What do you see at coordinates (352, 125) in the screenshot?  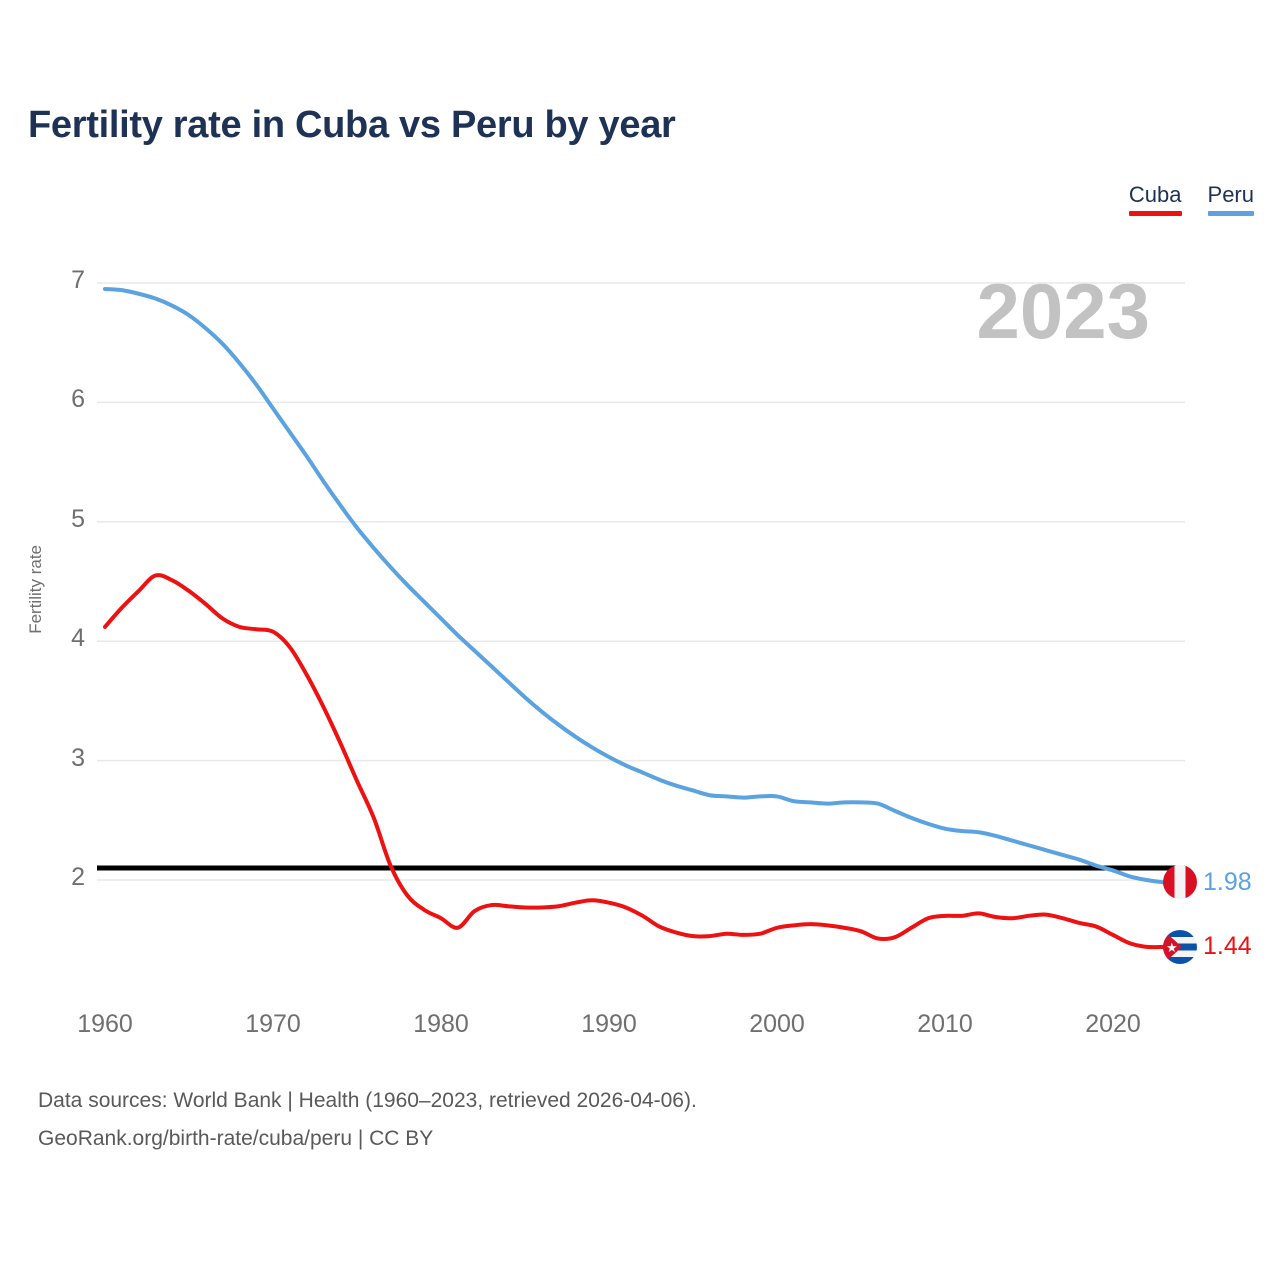 I see `page-title: Fertility rate in Cuba vs Peru by year` at bounding box center [352, 125].